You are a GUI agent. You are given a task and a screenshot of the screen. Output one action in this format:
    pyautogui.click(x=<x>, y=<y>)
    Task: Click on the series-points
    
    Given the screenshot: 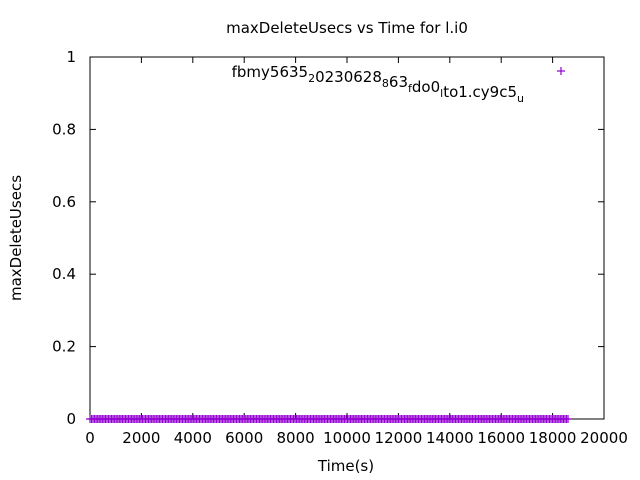 What is the action you would take?
    pyautogui.click(x=329, y=419)
    